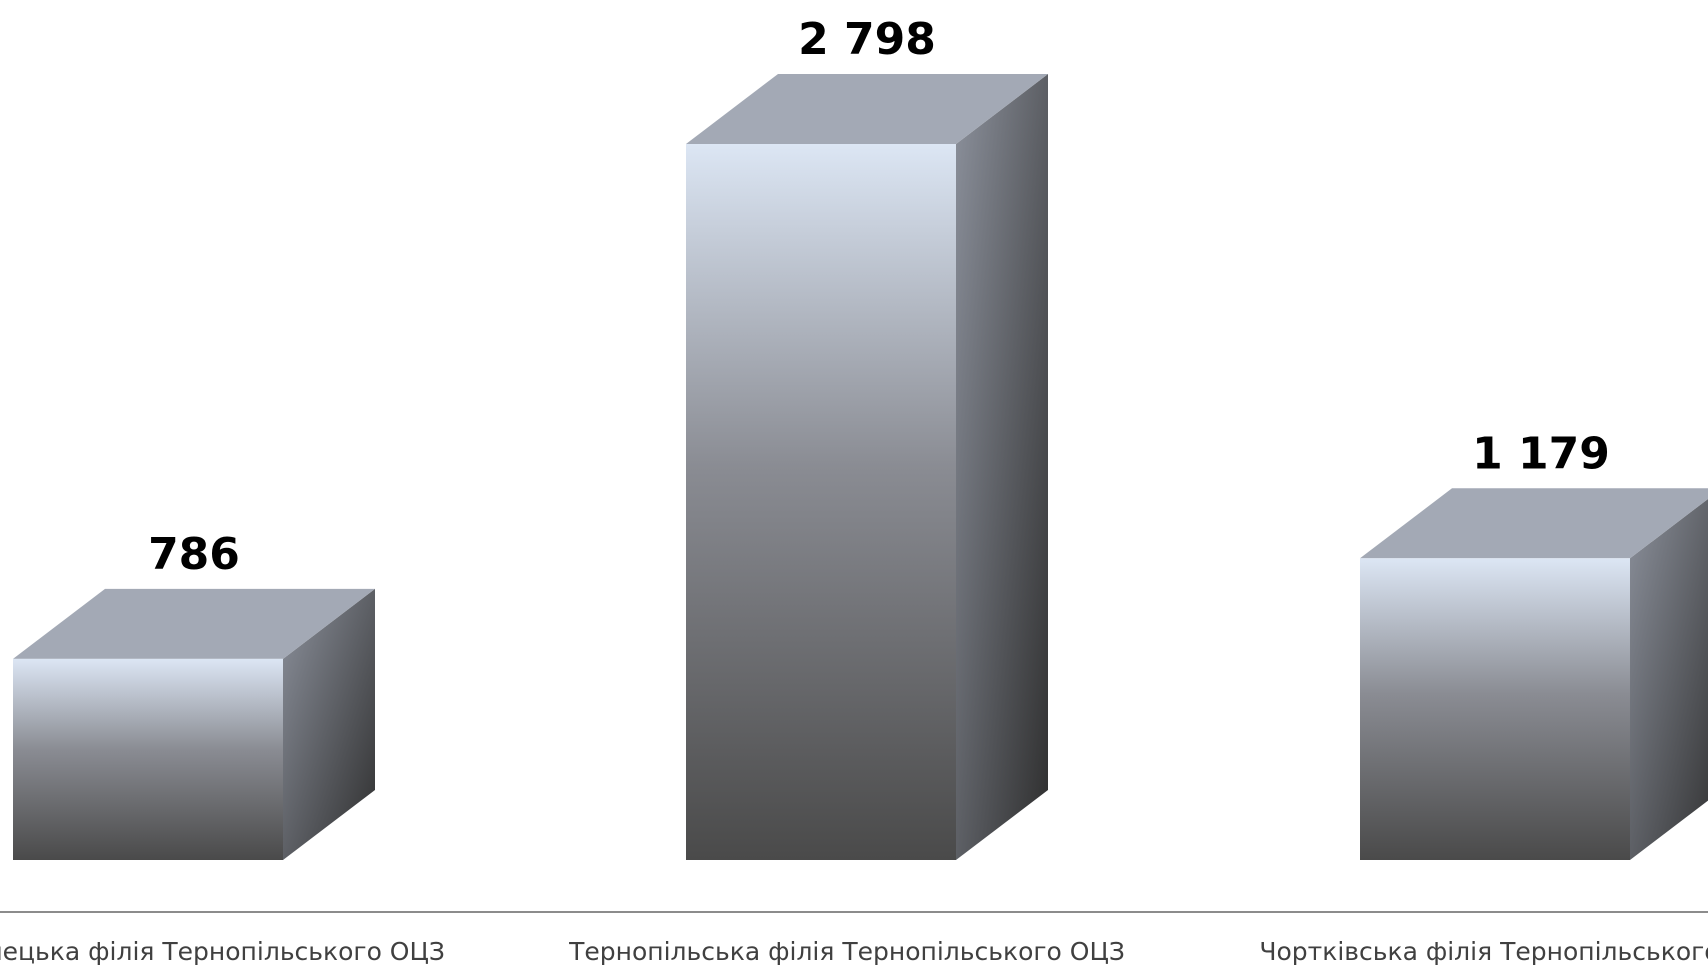  Describe the element at coordinates (194, 554) in the screenshot. I see `value-label: 786` at that location.